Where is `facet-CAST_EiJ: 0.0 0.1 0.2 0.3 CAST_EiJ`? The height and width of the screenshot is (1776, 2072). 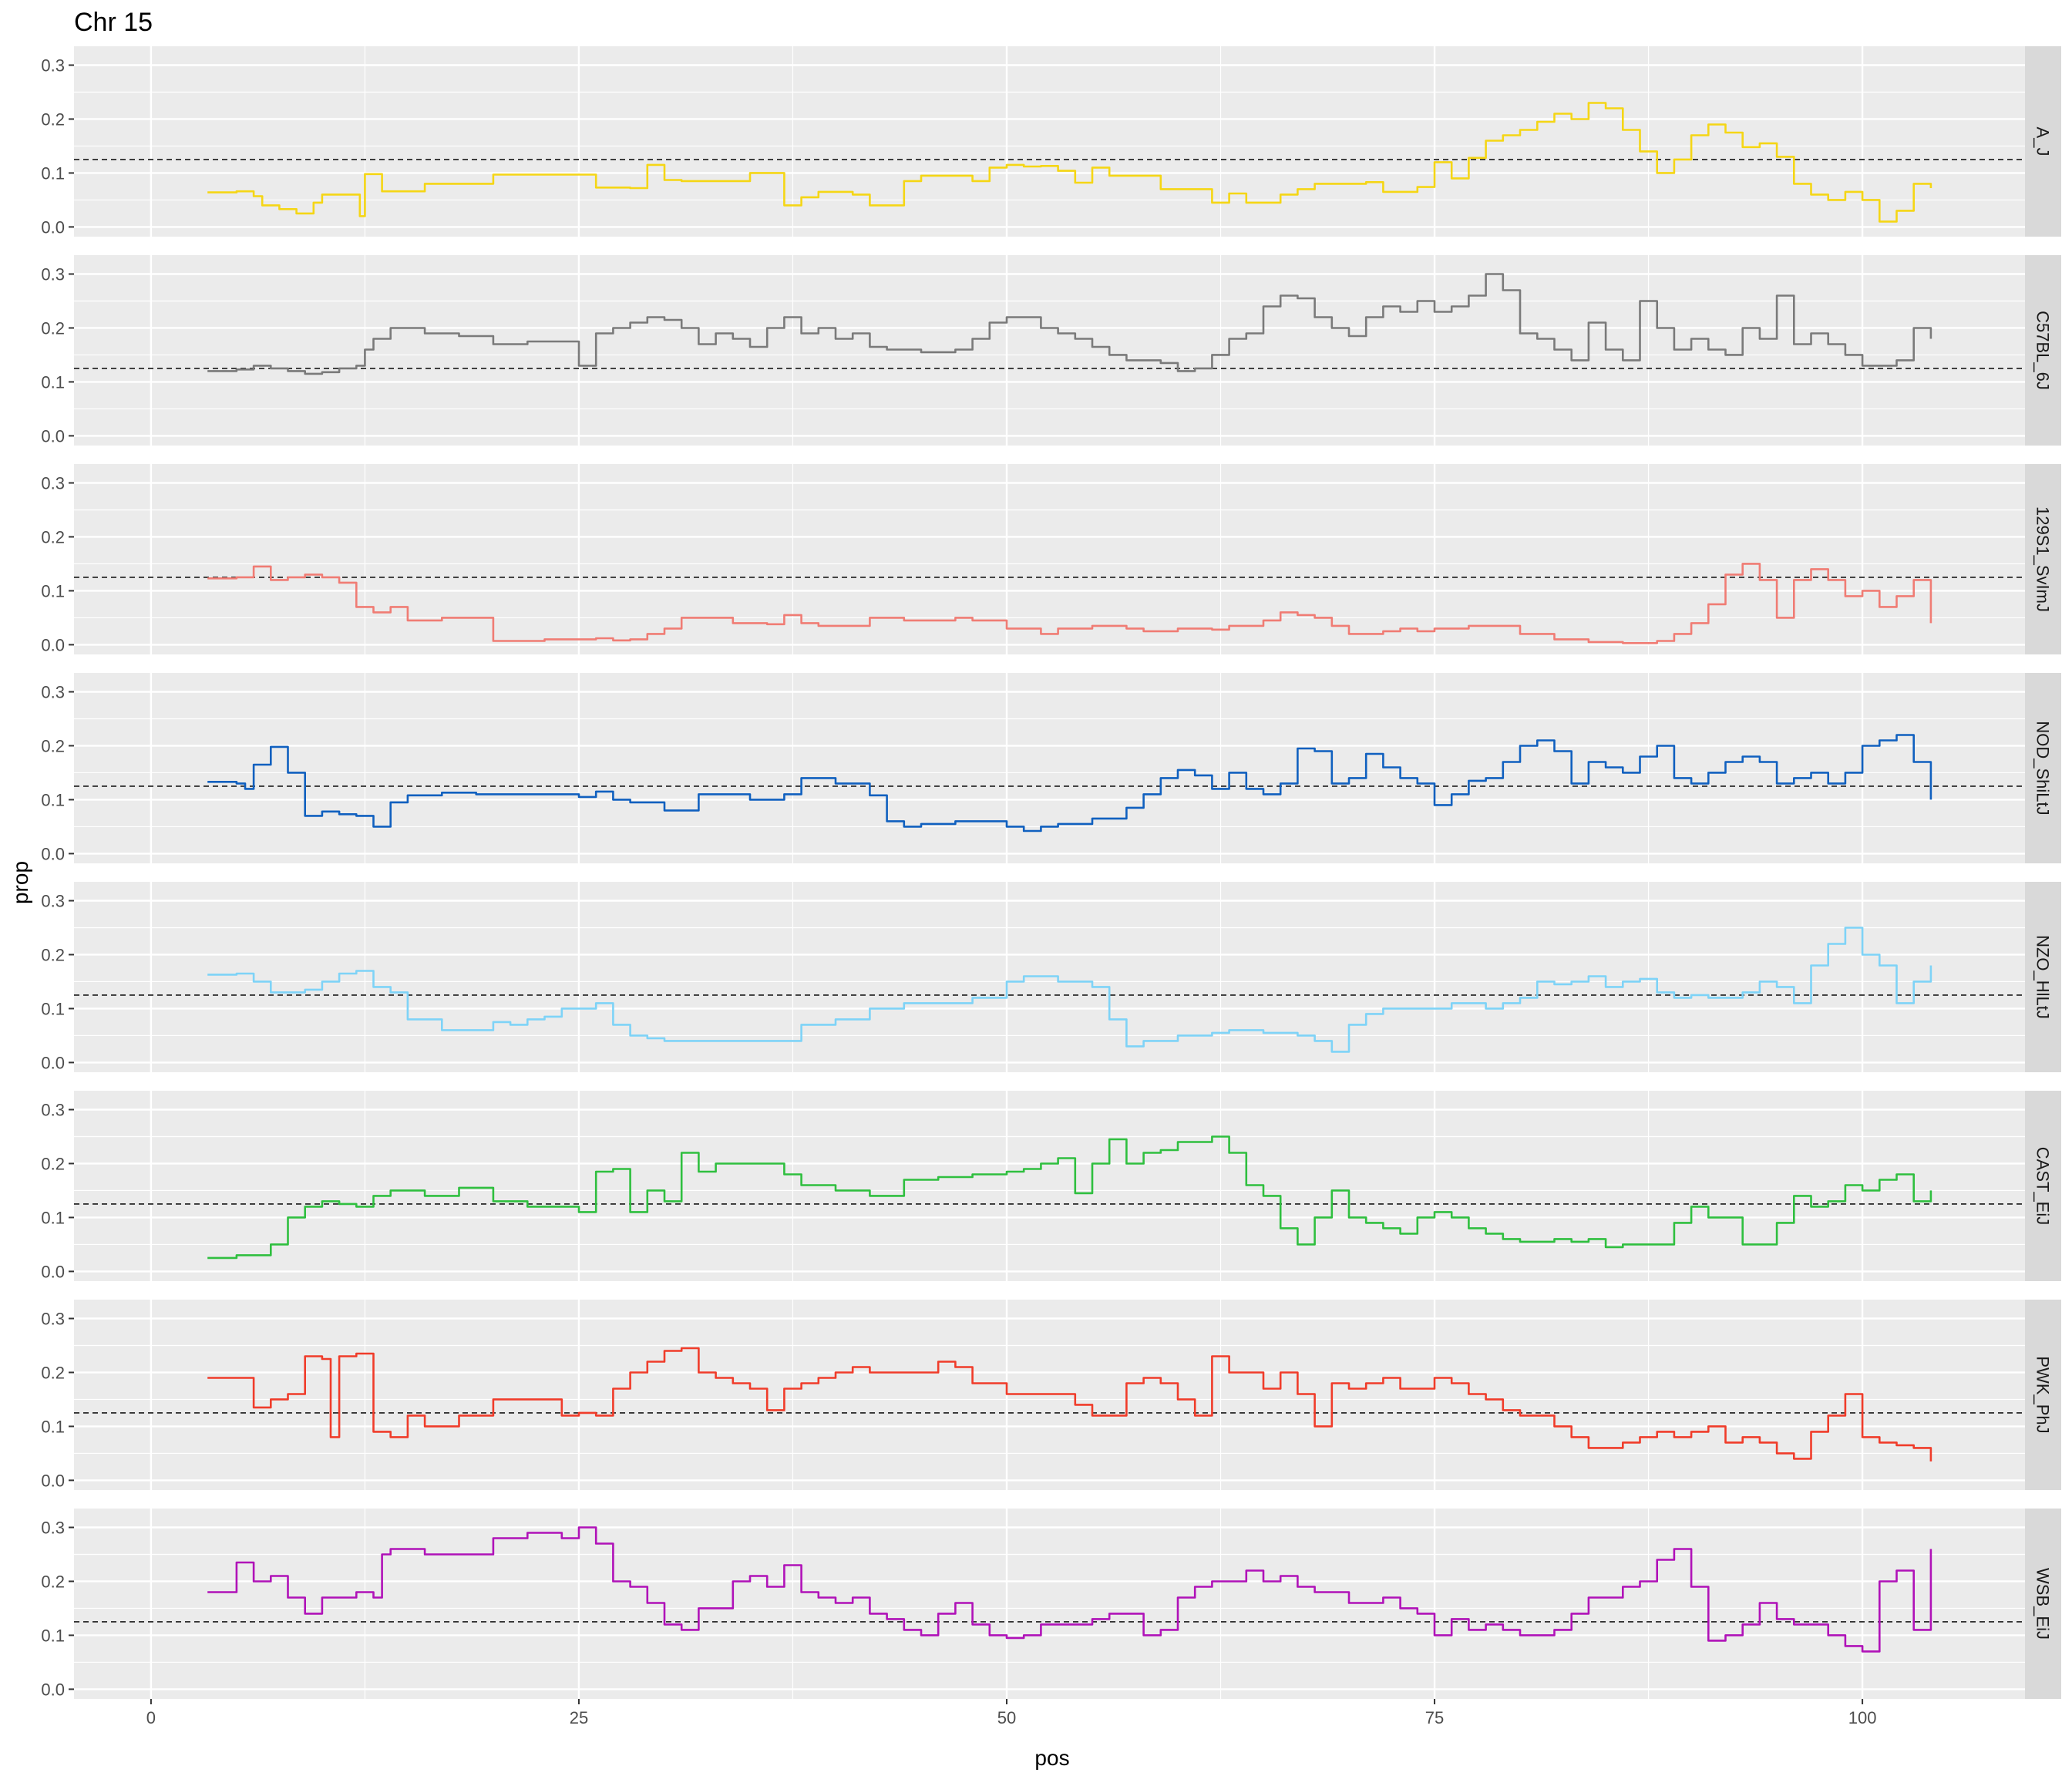 facet-CAST_EiJ: 0.0 0.1 0.2 0.3 CAST_EiJ is located at coordinates (1051, 1186).